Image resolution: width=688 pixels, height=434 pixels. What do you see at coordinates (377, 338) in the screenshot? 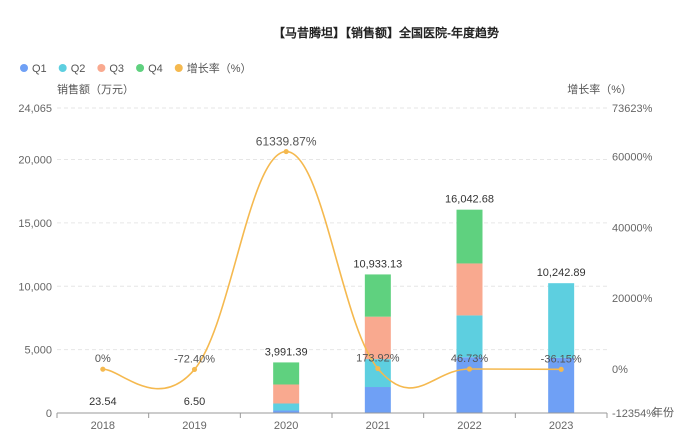
I see `bar-q3-2021` at bounding box center [377, 338].